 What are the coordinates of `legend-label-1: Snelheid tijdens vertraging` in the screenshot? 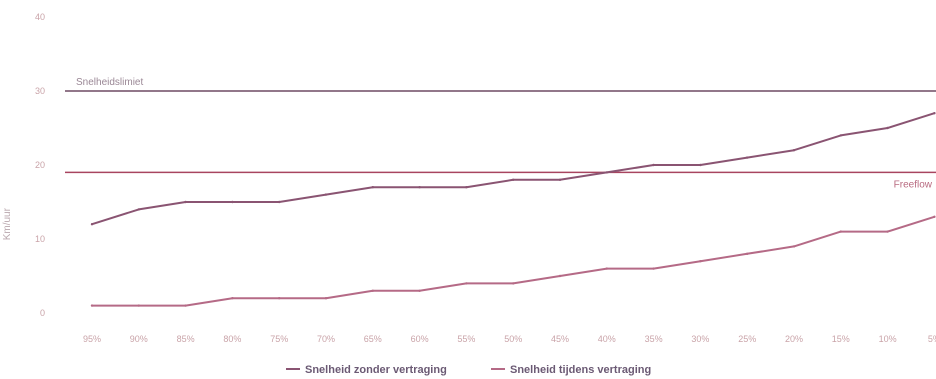 It's located at (580, 370).